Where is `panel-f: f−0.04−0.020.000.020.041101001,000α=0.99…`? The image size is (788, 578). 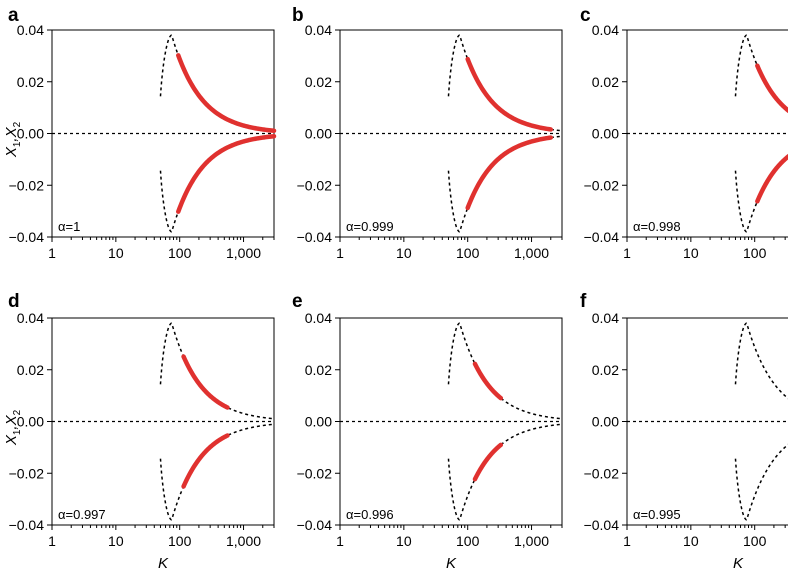
panel-f: f−0.04−0.020.000.020.041101001,000α=0.99… is located at coordinates (684, 431).